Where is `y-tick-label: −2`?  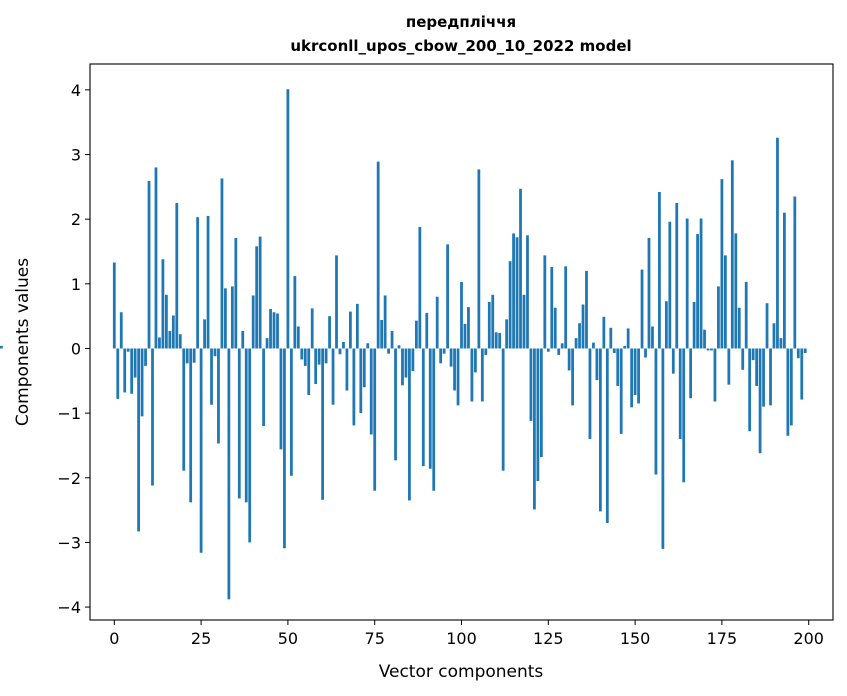
y-tick-label: −2 is located at coordinates (69, 478).